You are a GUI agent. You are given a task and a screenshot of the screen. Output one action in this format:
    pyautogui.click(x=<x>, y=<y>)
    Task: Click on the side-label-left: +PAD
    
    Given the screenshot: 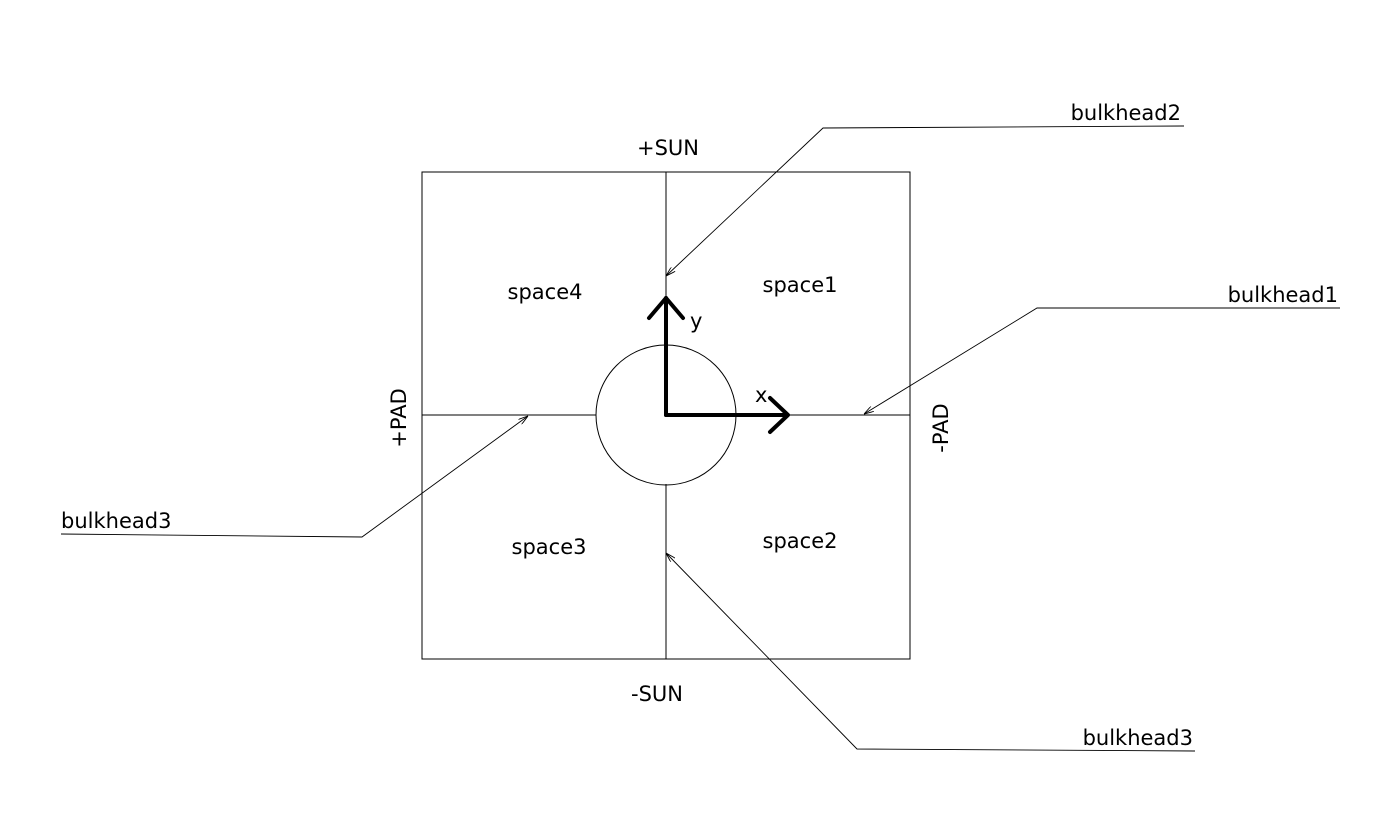 What is the action you would take?
    pyautogui.click(x=399, y=417)
    